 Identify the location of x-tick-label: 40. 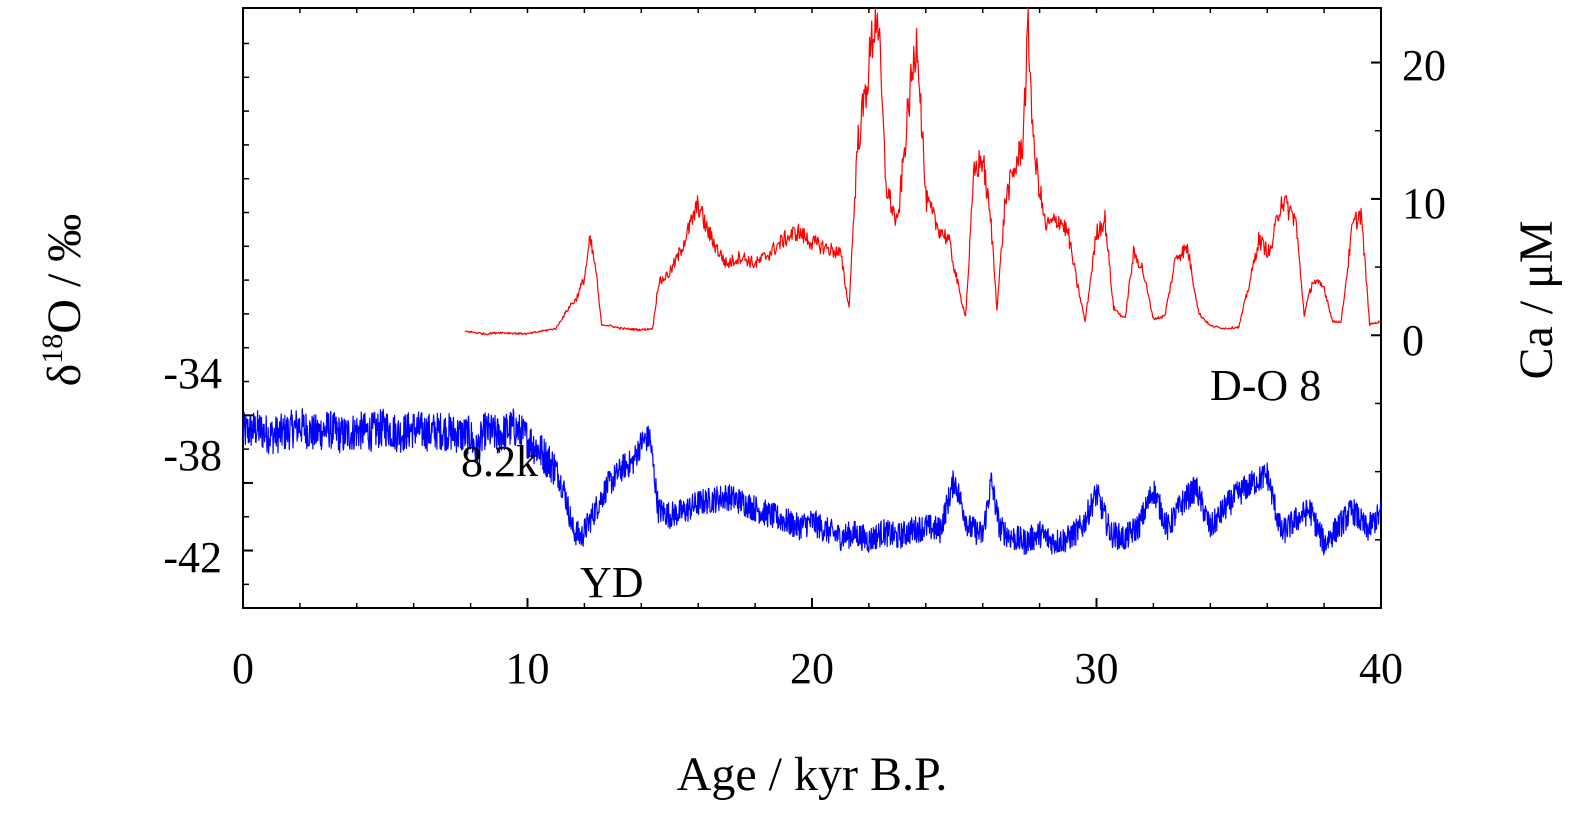
(1381, 668).